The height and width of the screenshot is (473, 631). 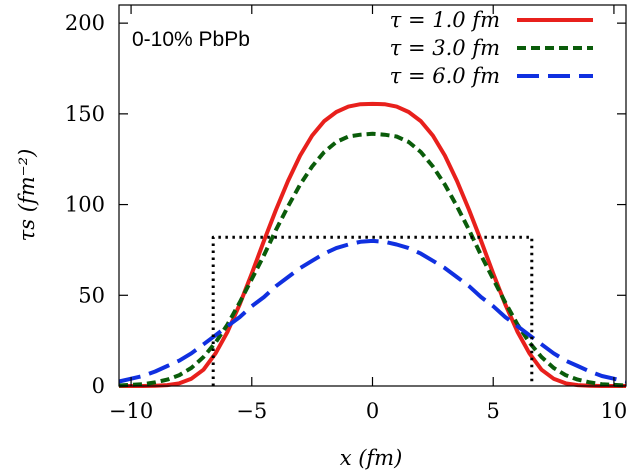 What do you see at coordinates (371, 458) in the screenshot?
I see `x-axis-label: x (fm)` at bounding box center [371, 458].